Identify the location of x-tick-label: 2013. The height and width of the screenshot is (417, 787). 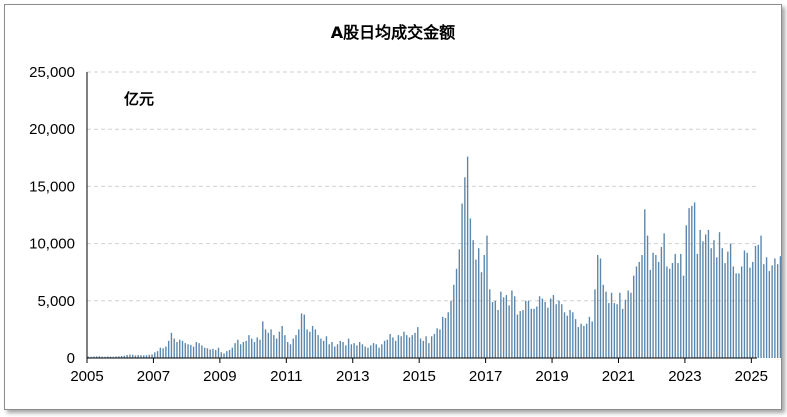
(352, 376).